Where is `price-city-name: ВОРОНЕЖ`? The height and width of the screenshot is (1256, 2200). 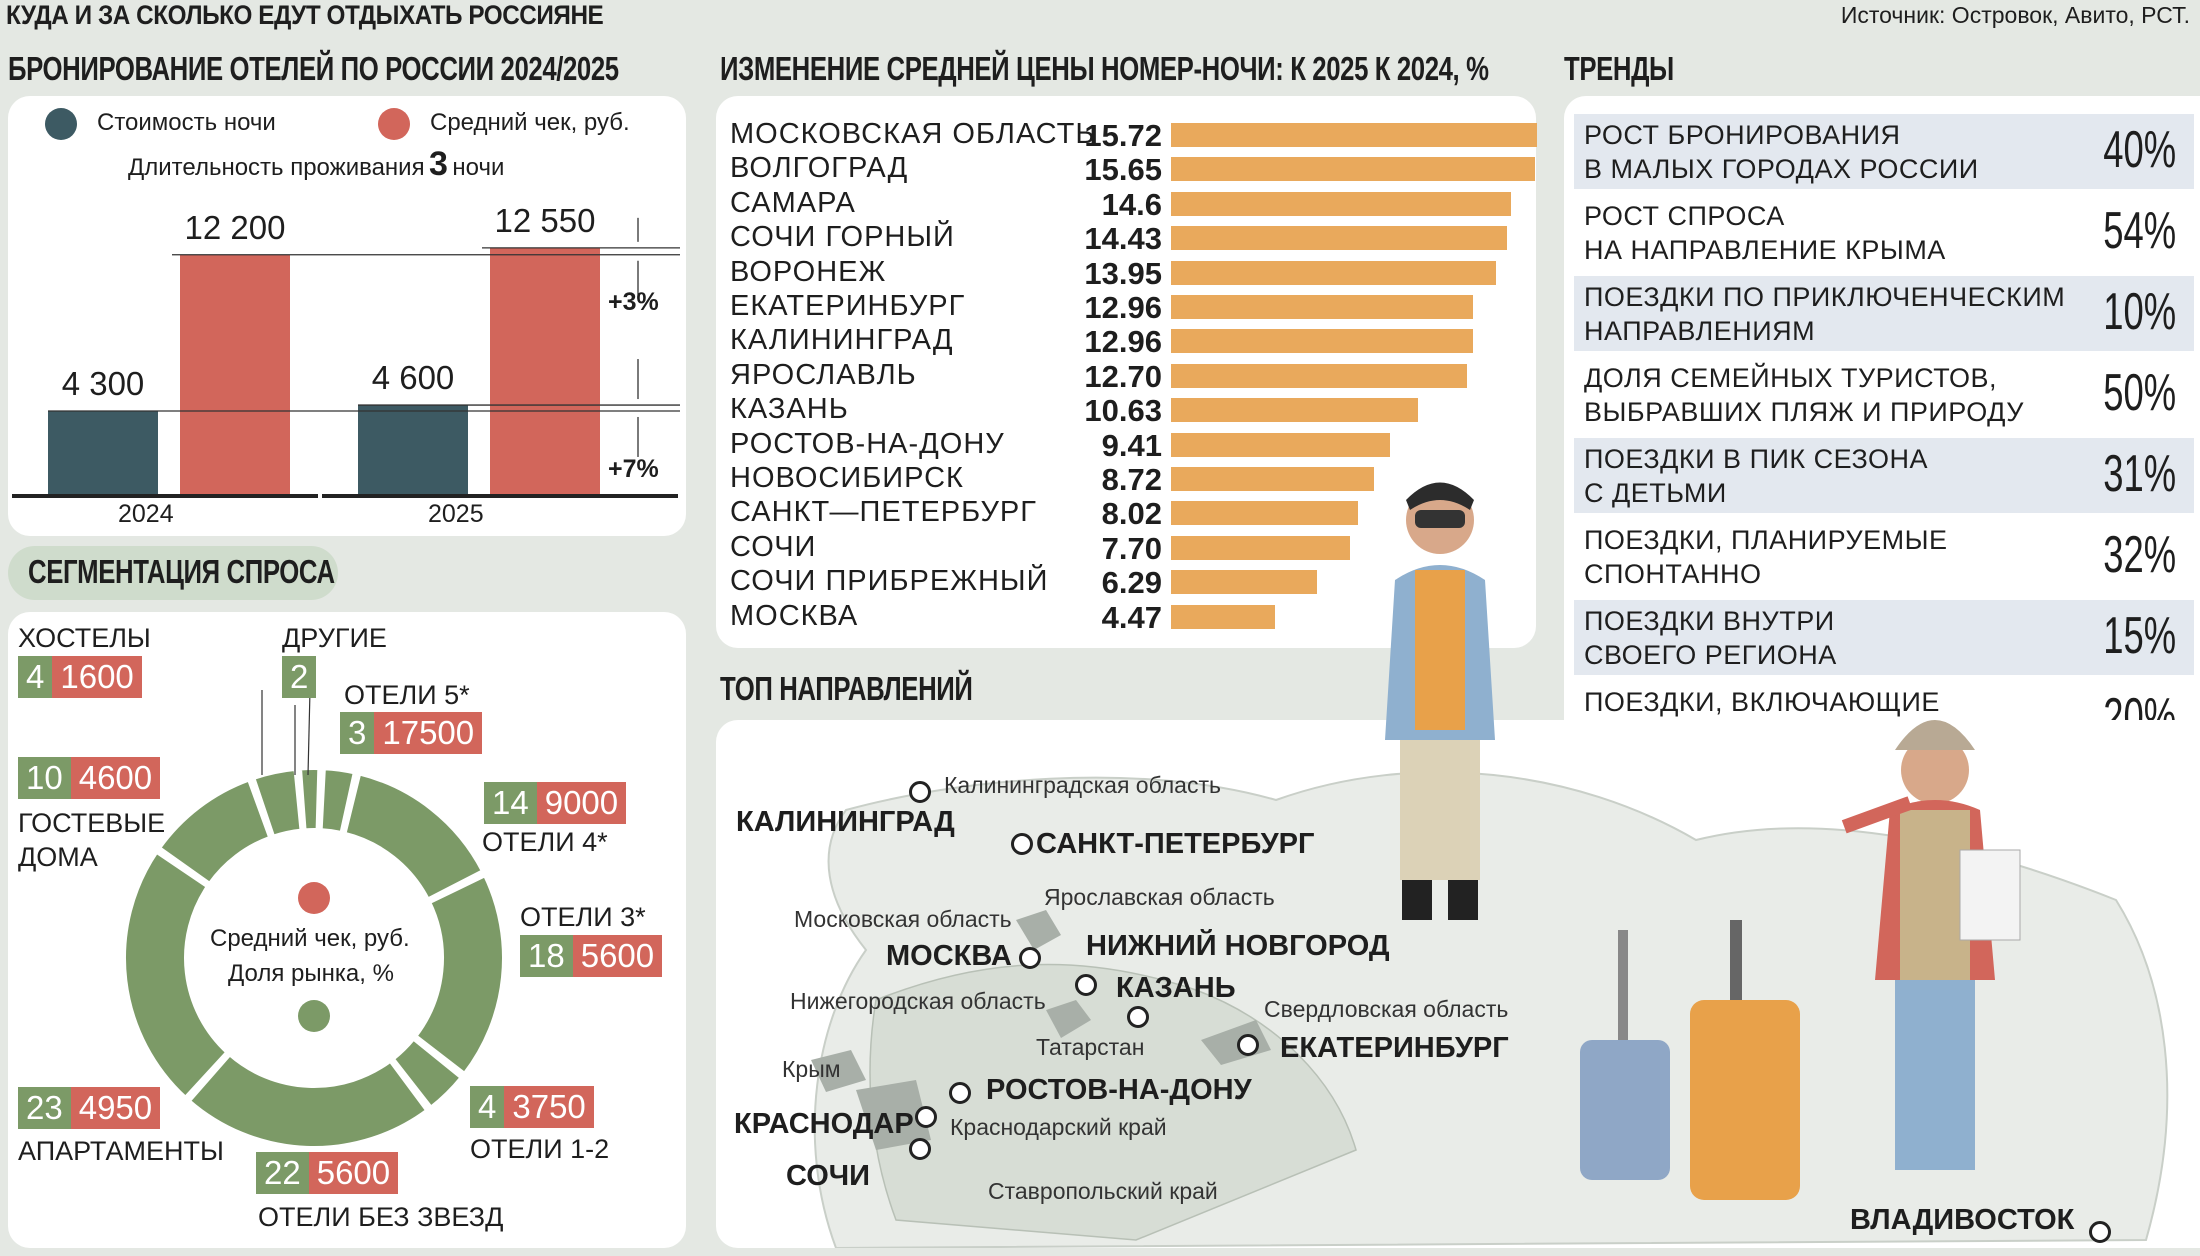 price-city-name: ВОРОНЕЖ is located at coordinates (808, 271).